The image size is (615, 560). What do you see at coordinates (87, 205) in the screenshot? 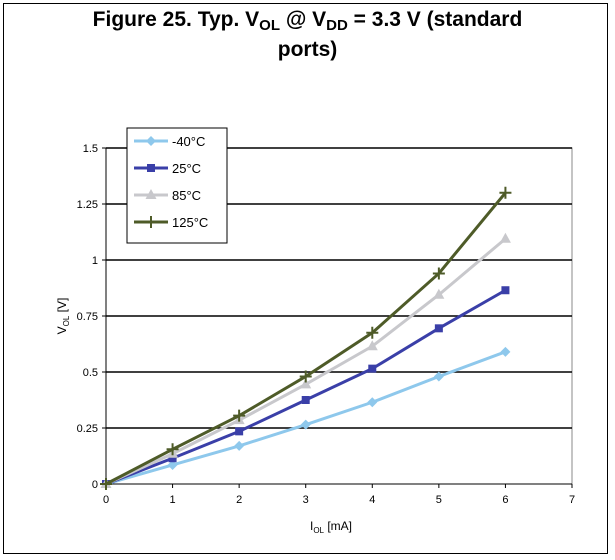
I see `y-tick-label: 1.25` at bounding box center [87, 205].